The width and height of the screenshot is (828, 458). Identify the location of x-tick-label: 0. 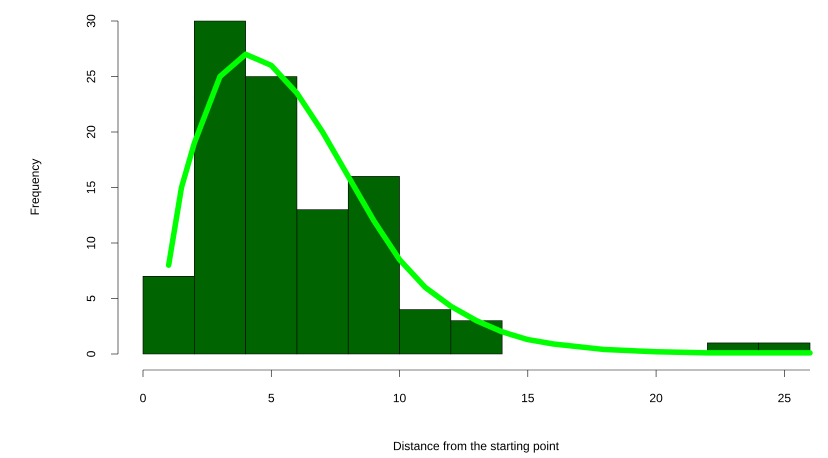
(143, 398).